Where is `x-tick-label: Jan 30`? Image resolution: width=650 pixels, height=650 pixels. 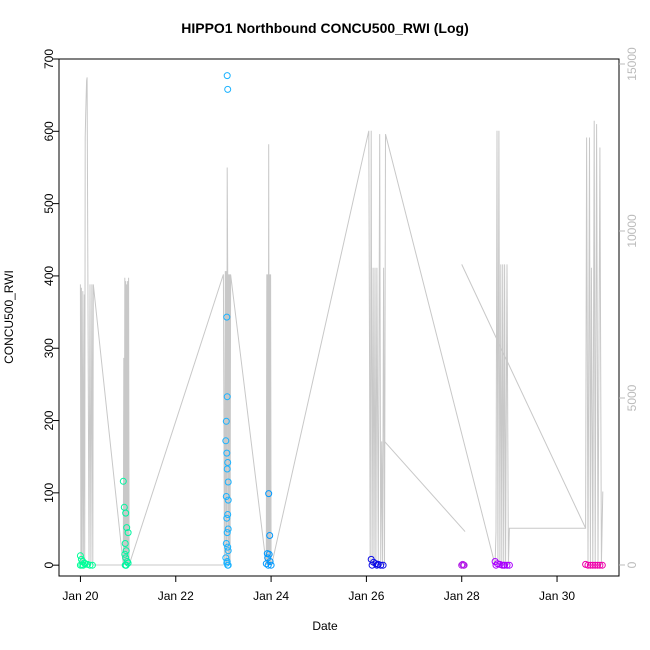
x-tick-label: Jan 30 is located at coordinates (557, 596).